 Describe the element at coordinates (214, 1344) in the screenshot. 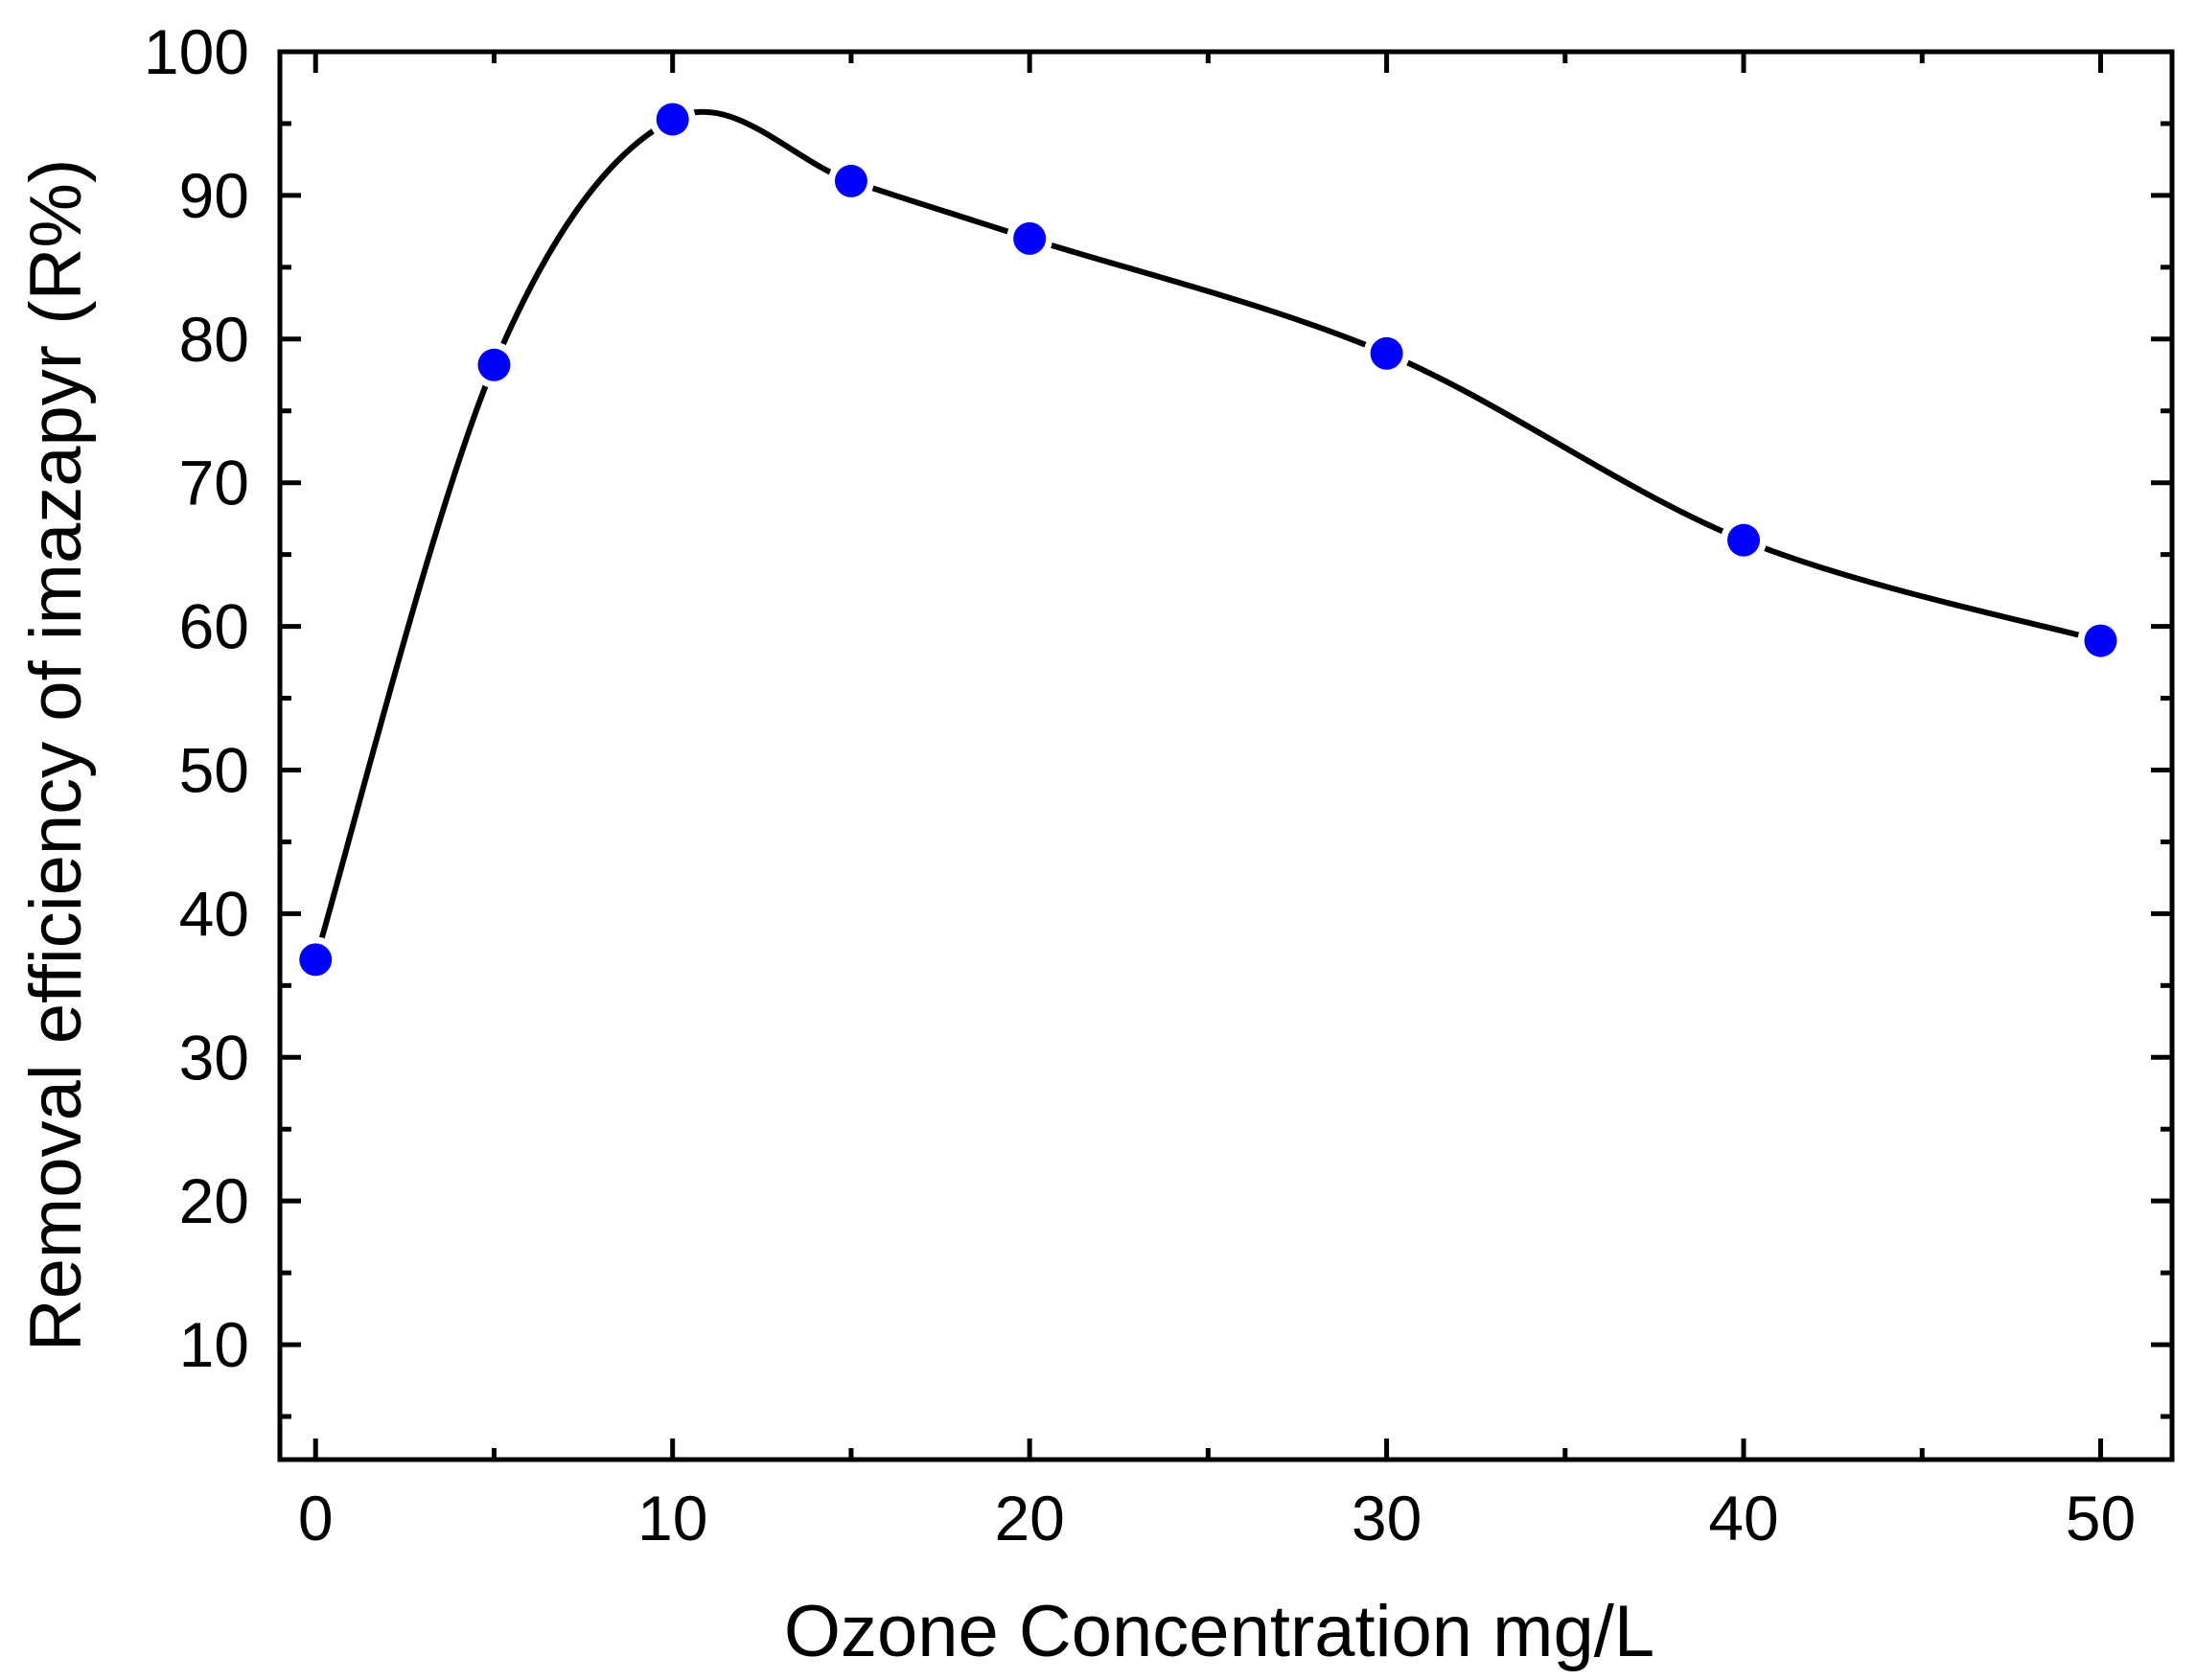

I see `y-tick-label: 10` at that location.